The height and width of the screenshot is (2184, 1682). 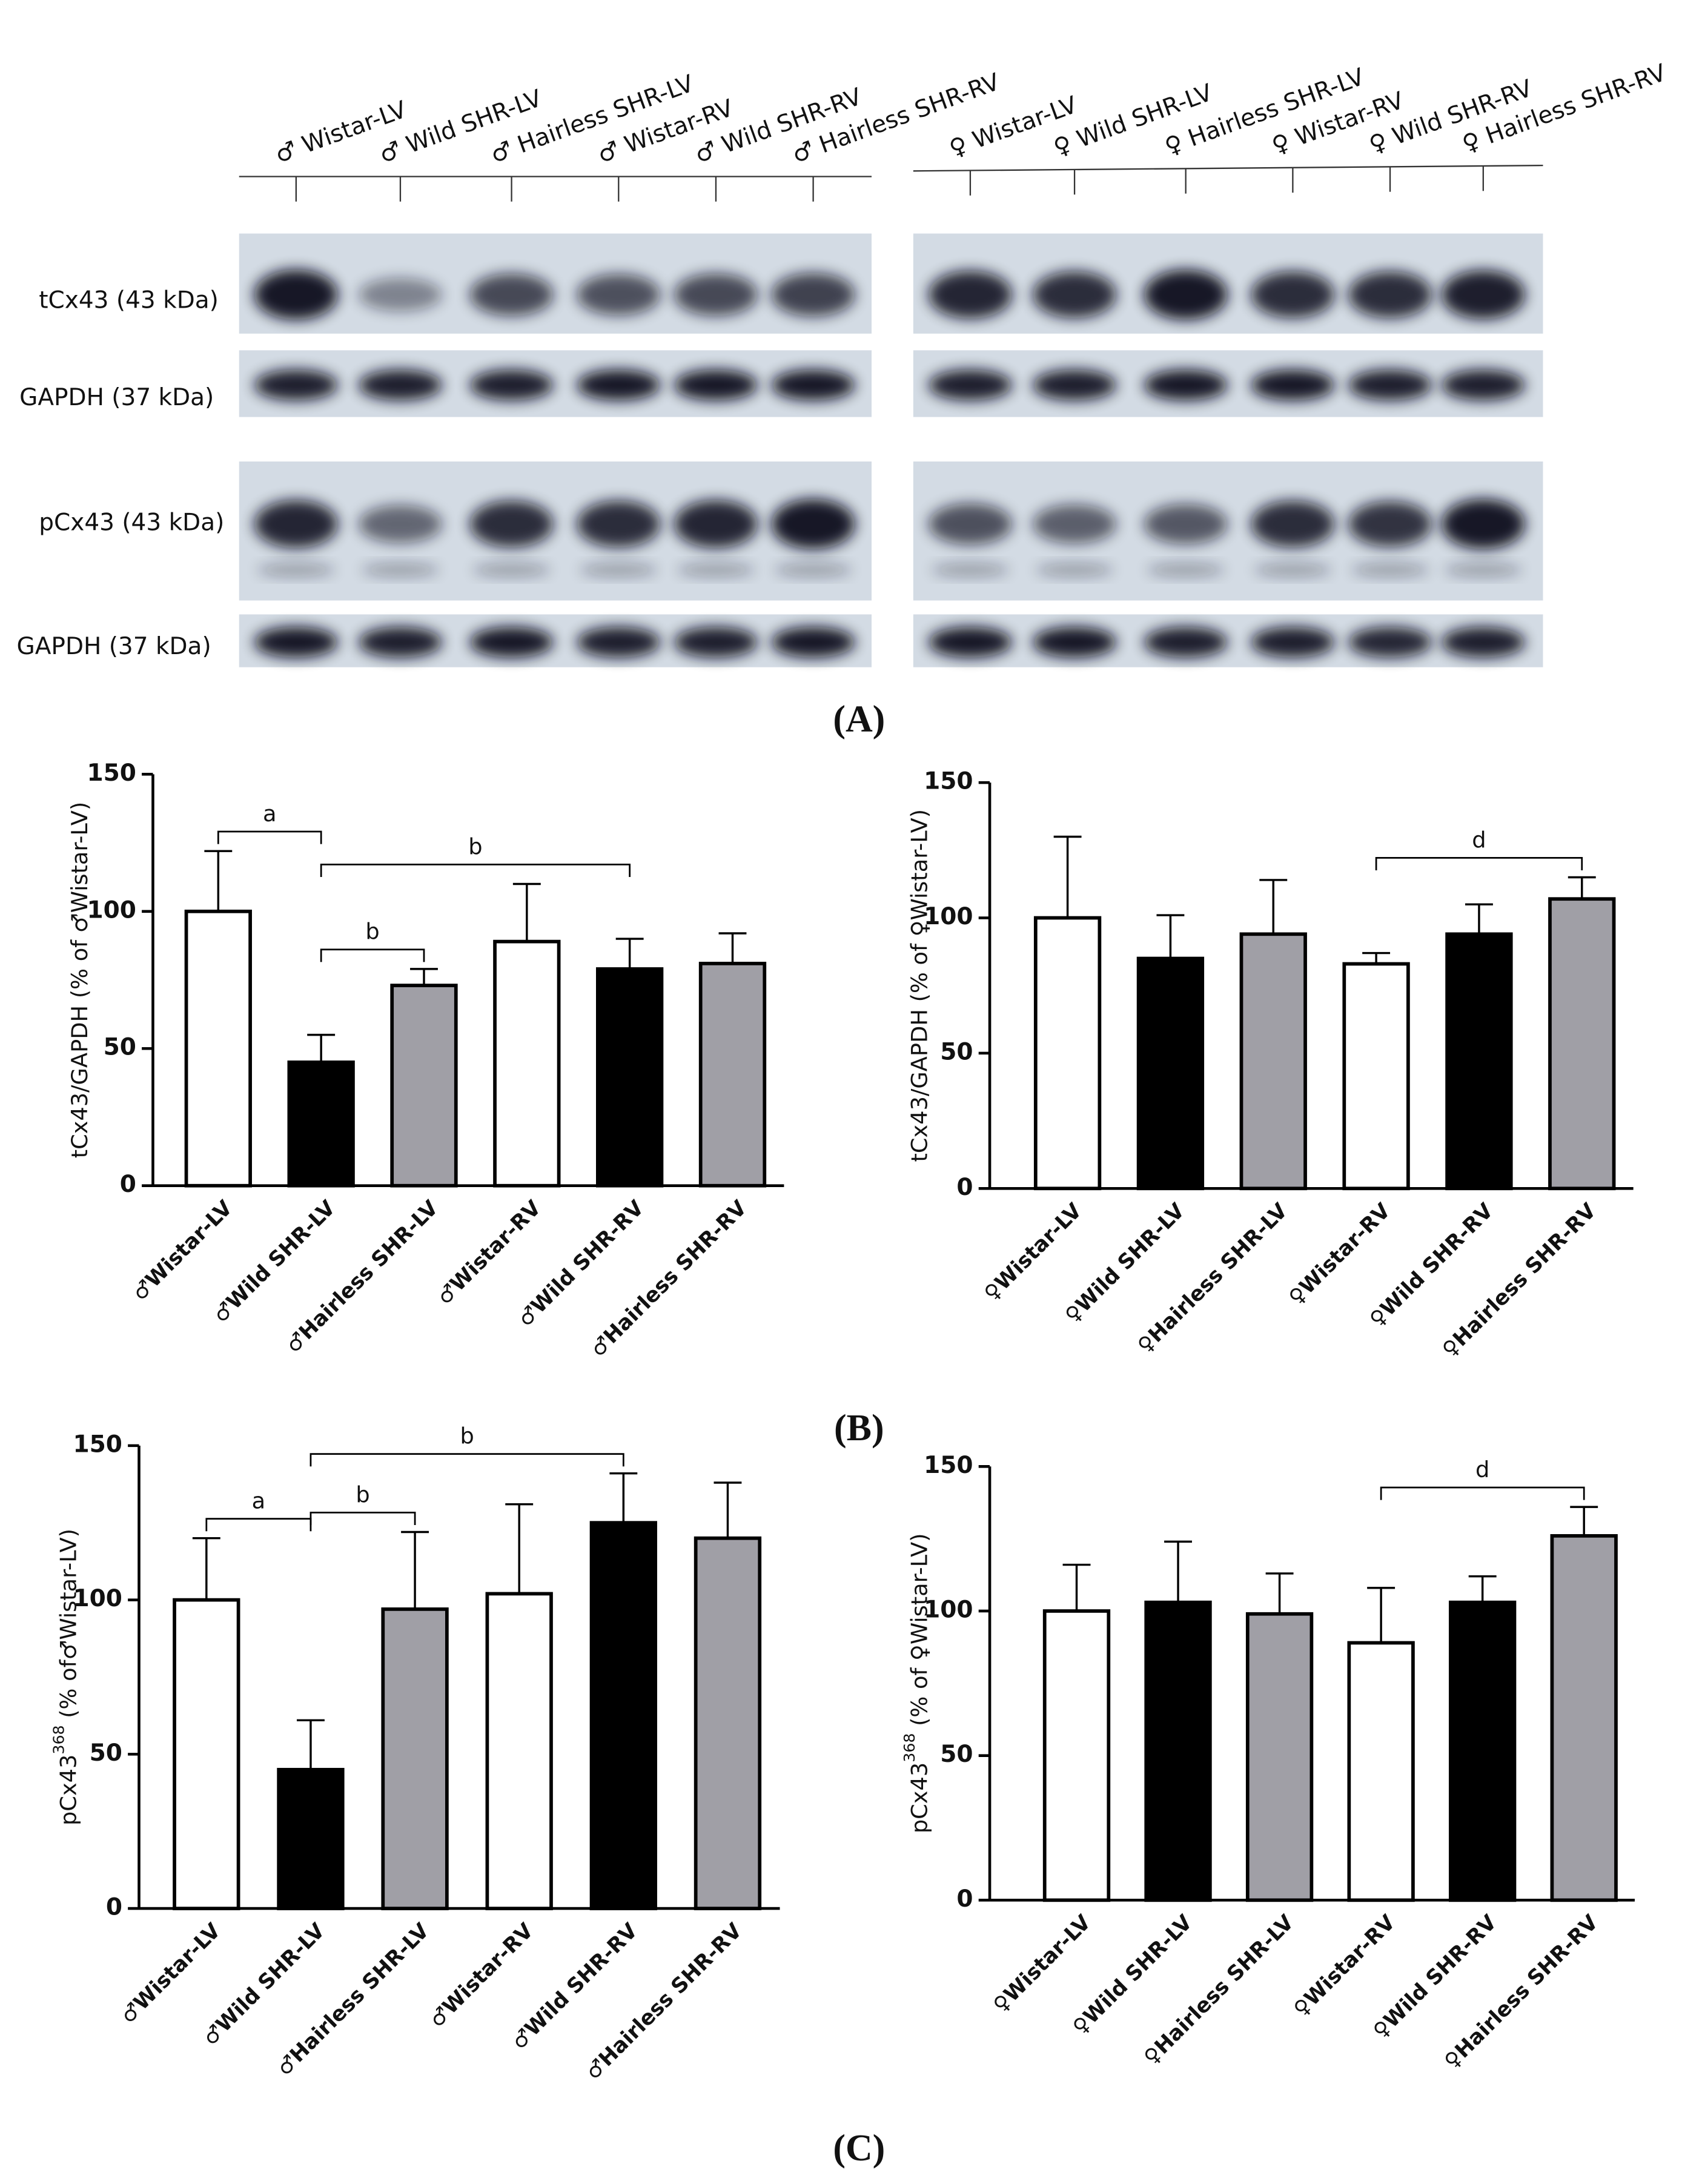 What do you see at coordinates (919, 1797) in the screenshot?
I see `y-label-text: pCx43` at bounding box center [919, 1797].